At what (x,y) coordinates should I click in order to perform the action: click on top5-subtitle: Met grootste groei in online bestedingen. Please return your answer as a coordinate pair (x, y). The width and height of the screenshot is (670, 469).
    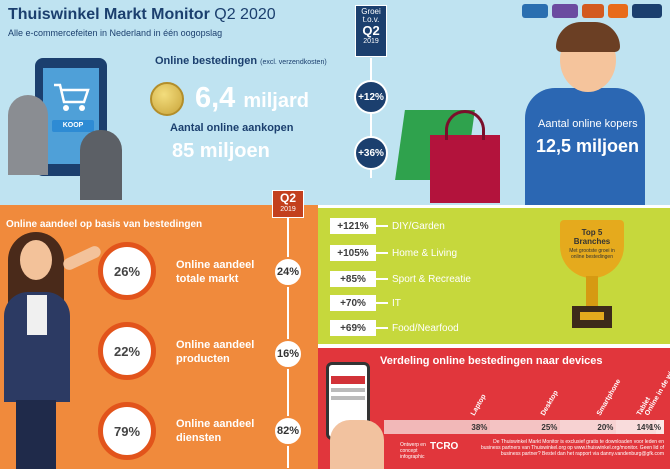
    Looking at the image, I should click on (592, 254).